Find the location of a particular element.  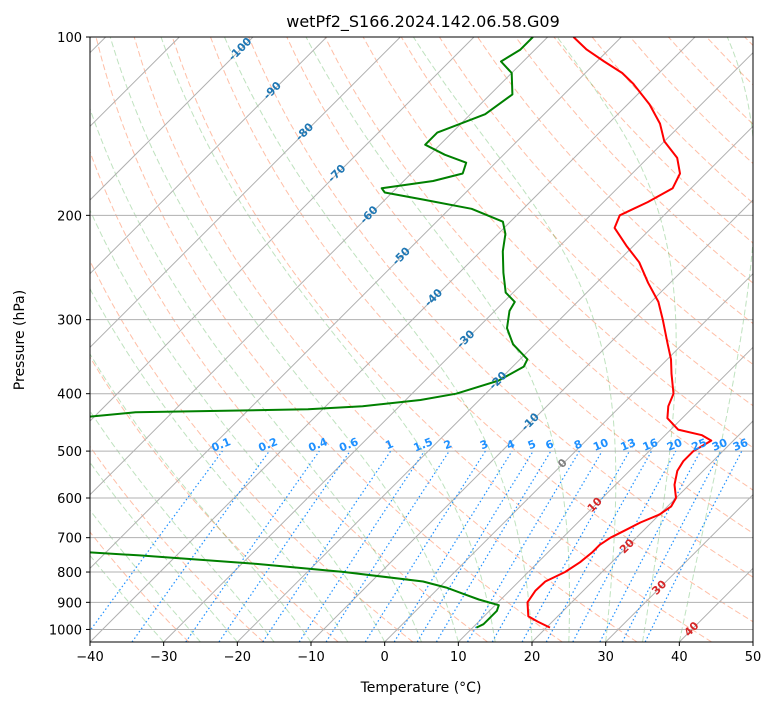

mixing-ratio-label: 8 is located at coordinates (578, 444).